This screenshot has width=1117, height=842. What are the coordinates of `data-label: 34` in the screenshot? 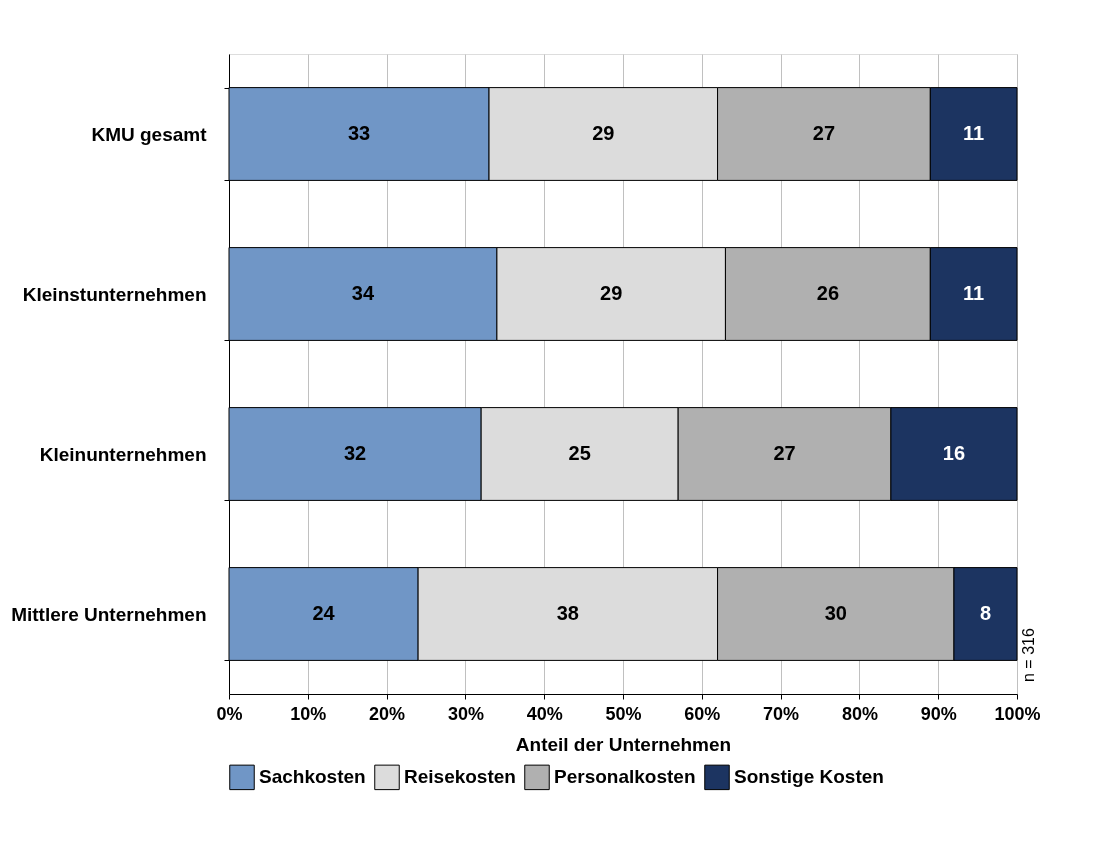 It's located at (363, 293).